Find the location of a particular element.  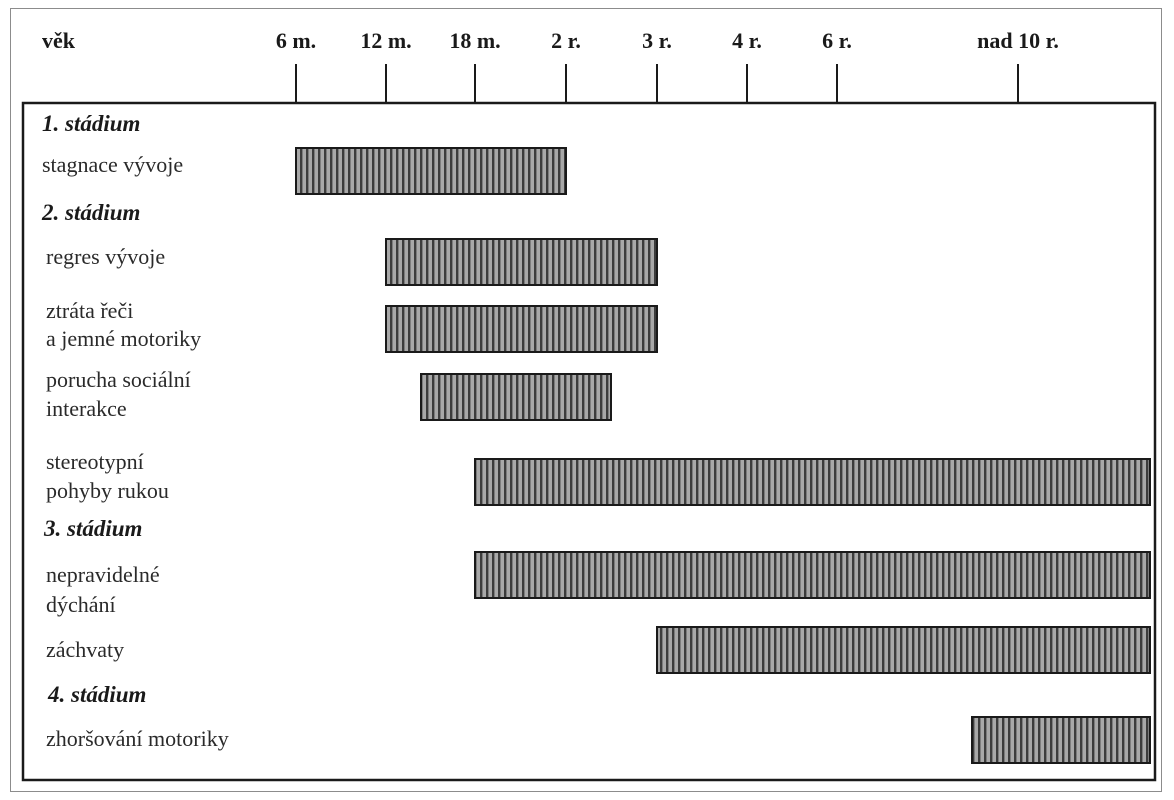

axis-label: věk is located at coordinates (59, 40).